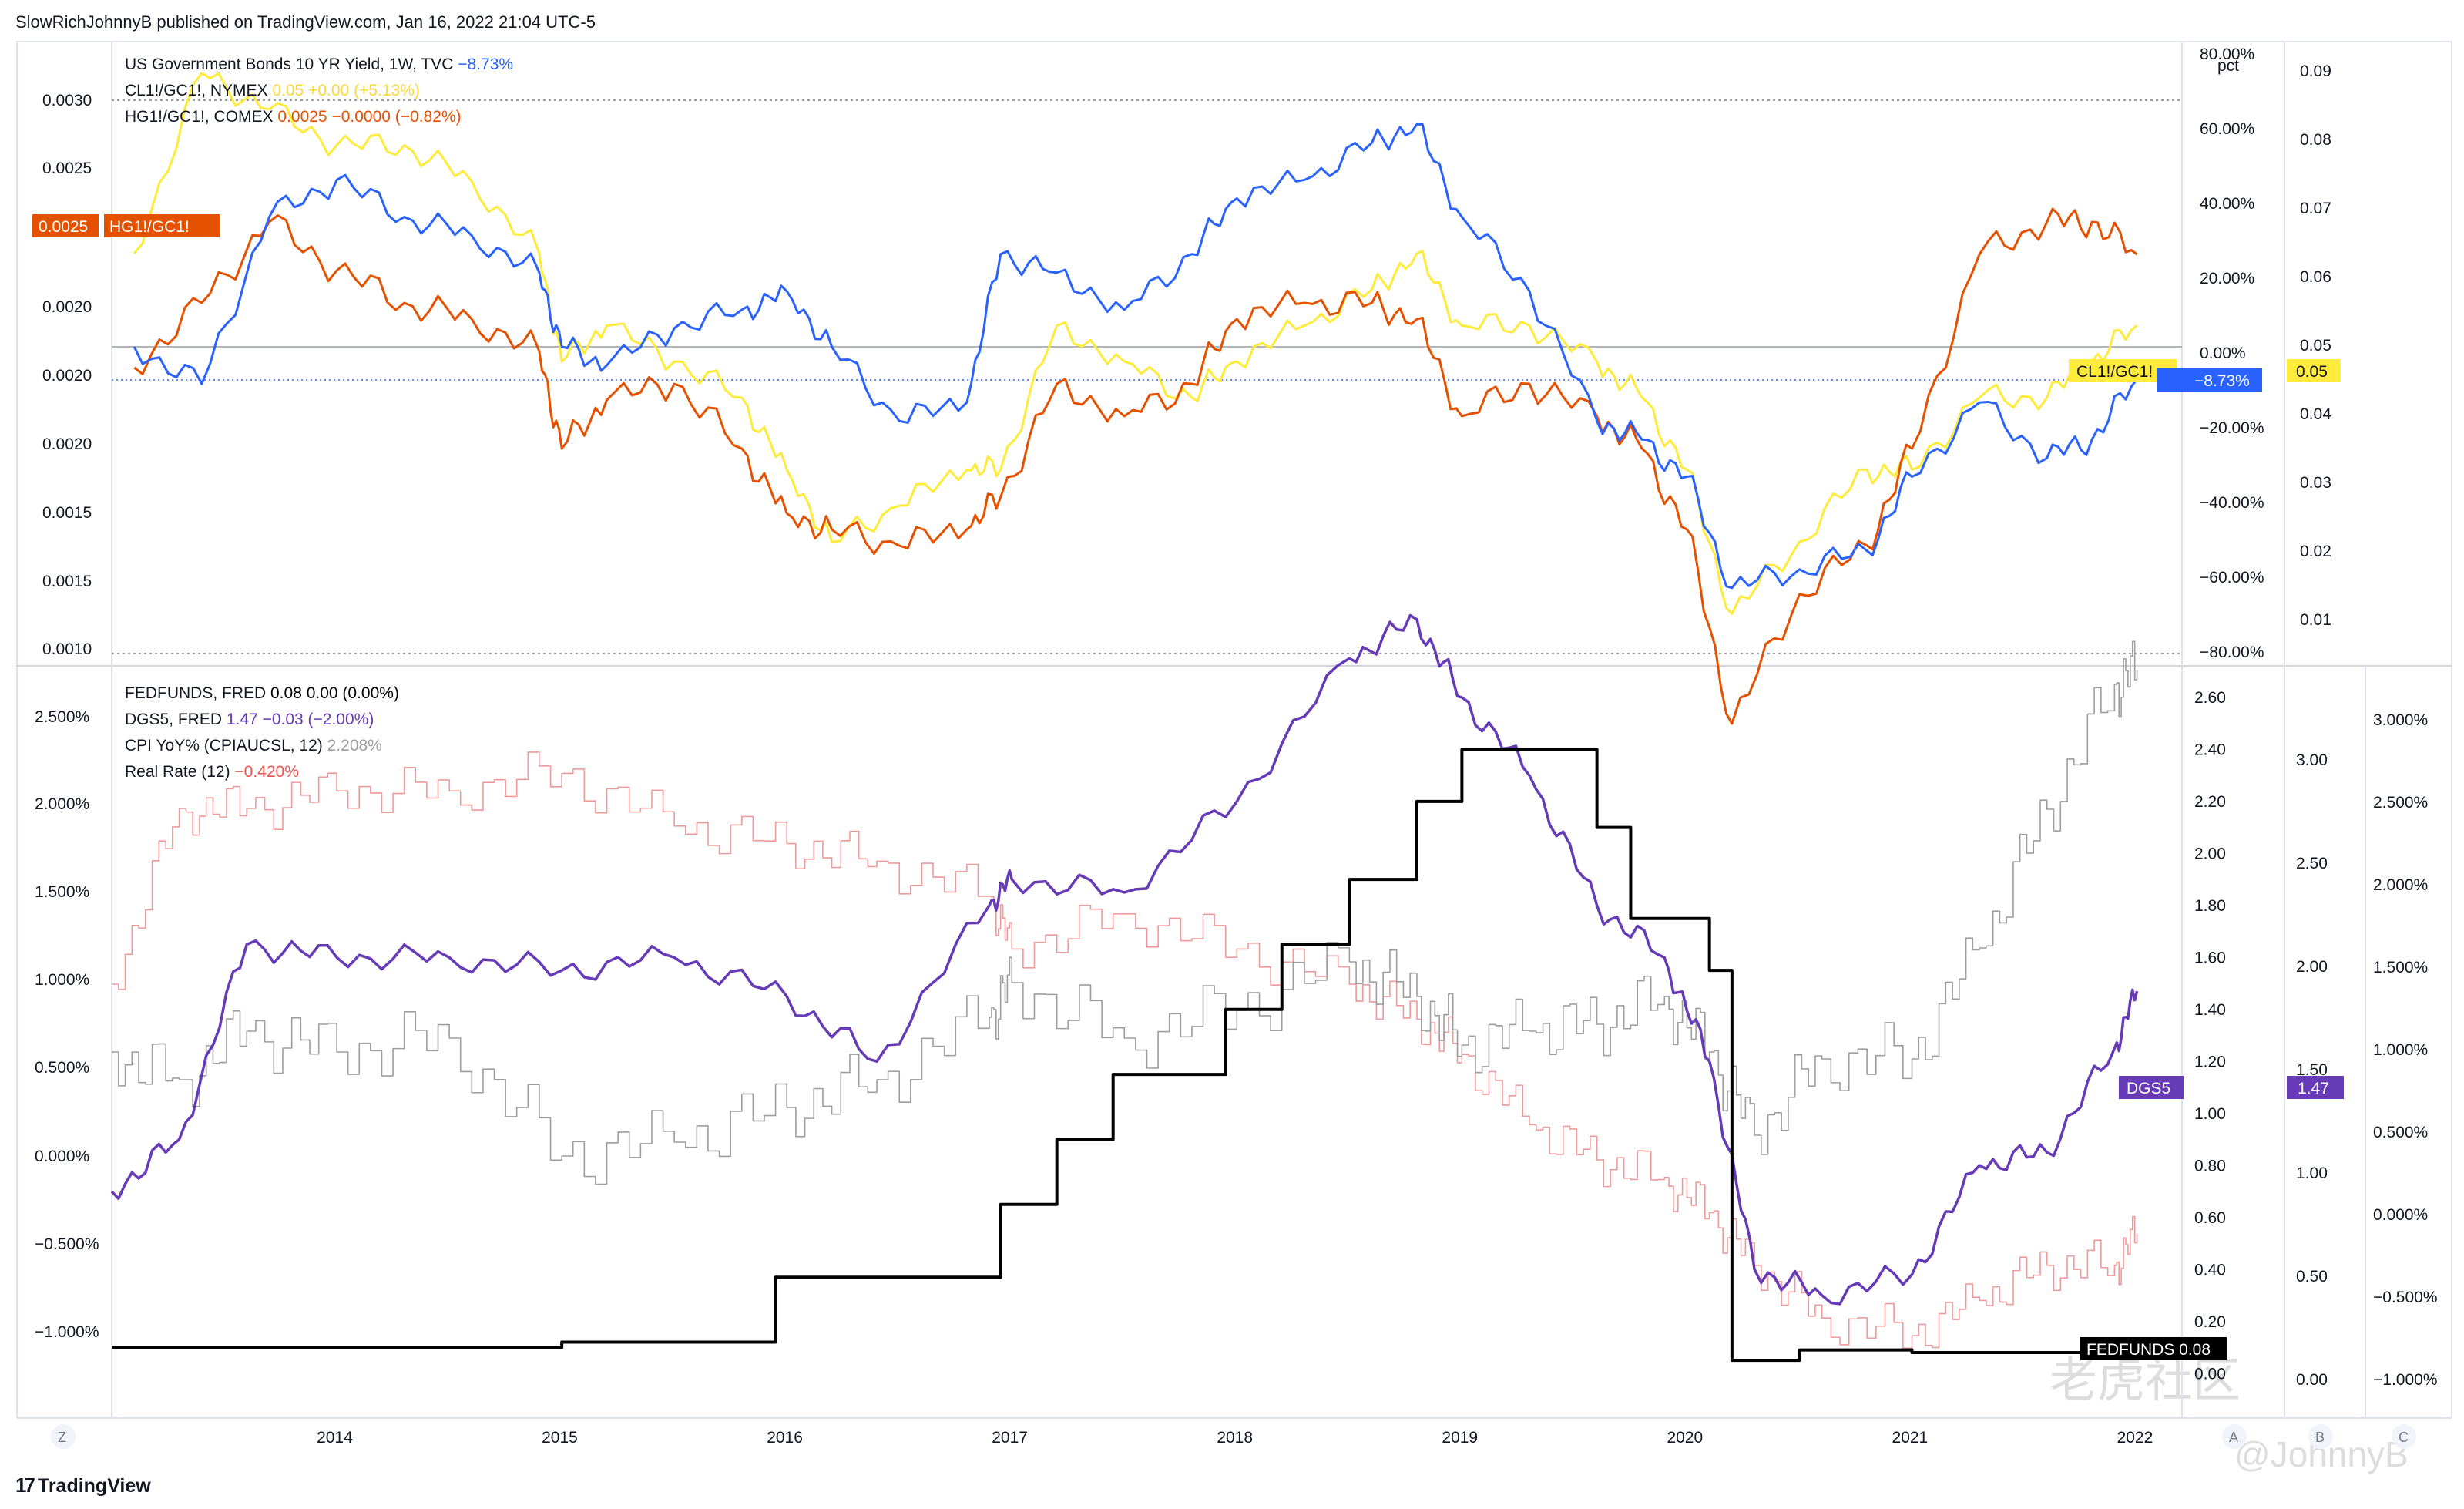 The height and width of the screenshot is (1509, 2464). Describe the element at coordinates (2232, 652) in the screenshot. I see `pane1-pct-tick-label: −80.00%` at that location.